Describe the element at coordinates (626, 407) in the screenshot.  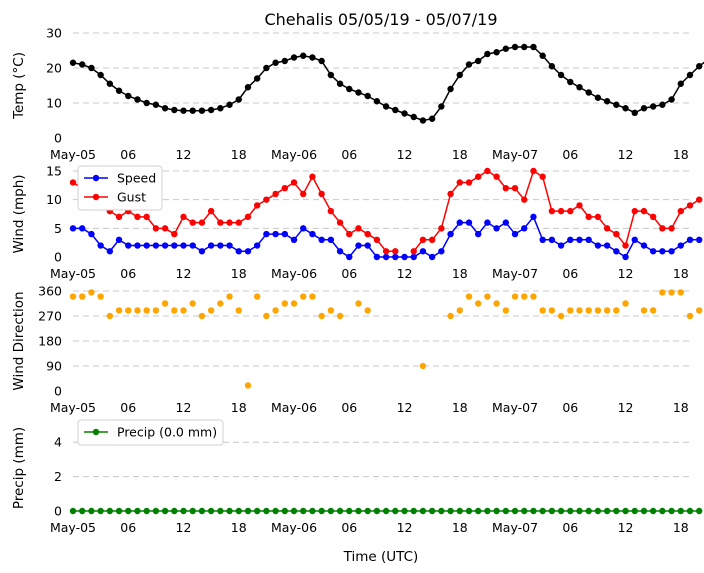
I see `direction-x-tick-label: 12` at that location.